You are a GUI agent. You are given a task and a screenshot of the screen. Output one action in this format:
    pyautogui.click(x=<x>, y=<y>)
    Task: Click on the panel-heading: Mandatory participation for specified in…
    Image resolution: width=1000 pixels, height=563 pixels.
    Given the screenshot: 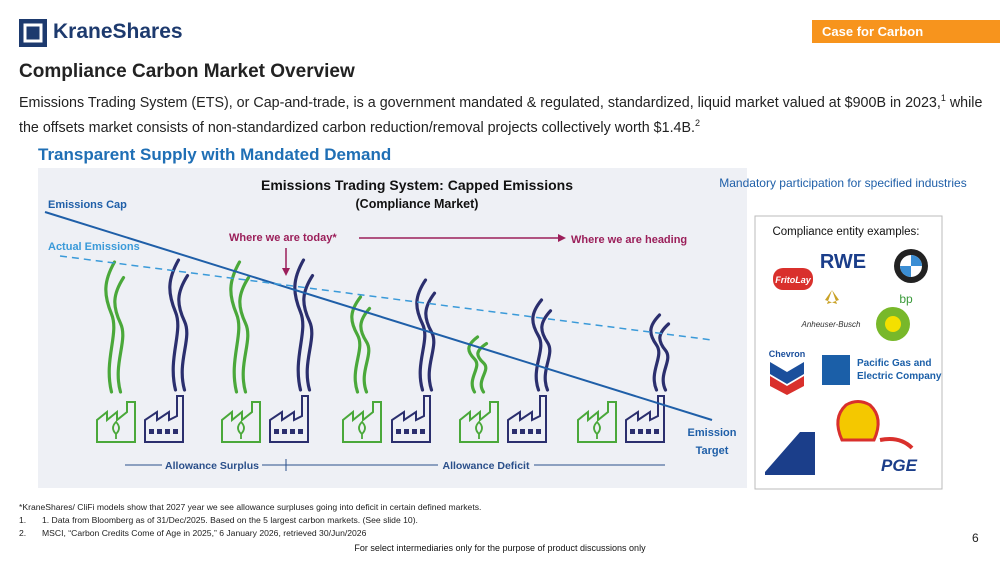 What is the action you would take?
    pyautogui.click(x=842, y=183)
    